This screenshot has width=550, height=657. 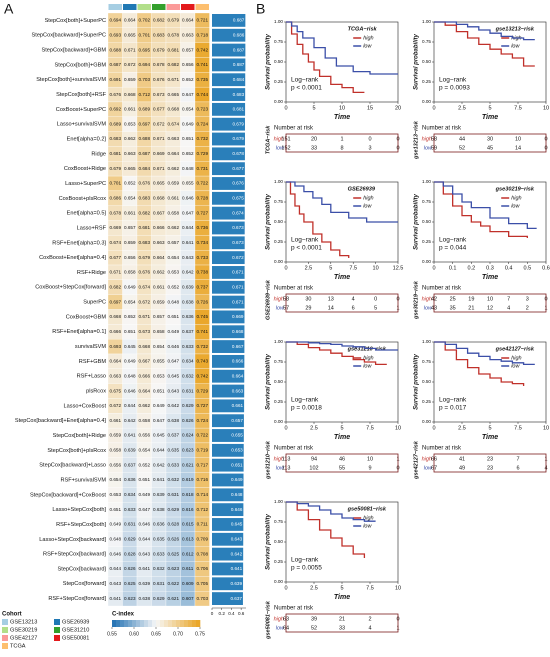 I want to click on risk-count: 13, so click(x=331, y=299).